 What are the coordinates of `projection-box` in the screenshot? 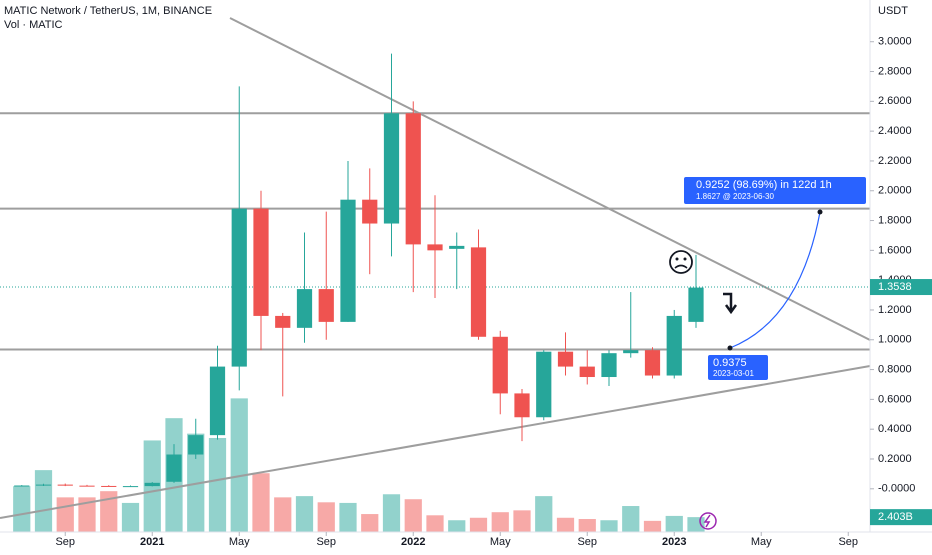 It's located at (775, 190).